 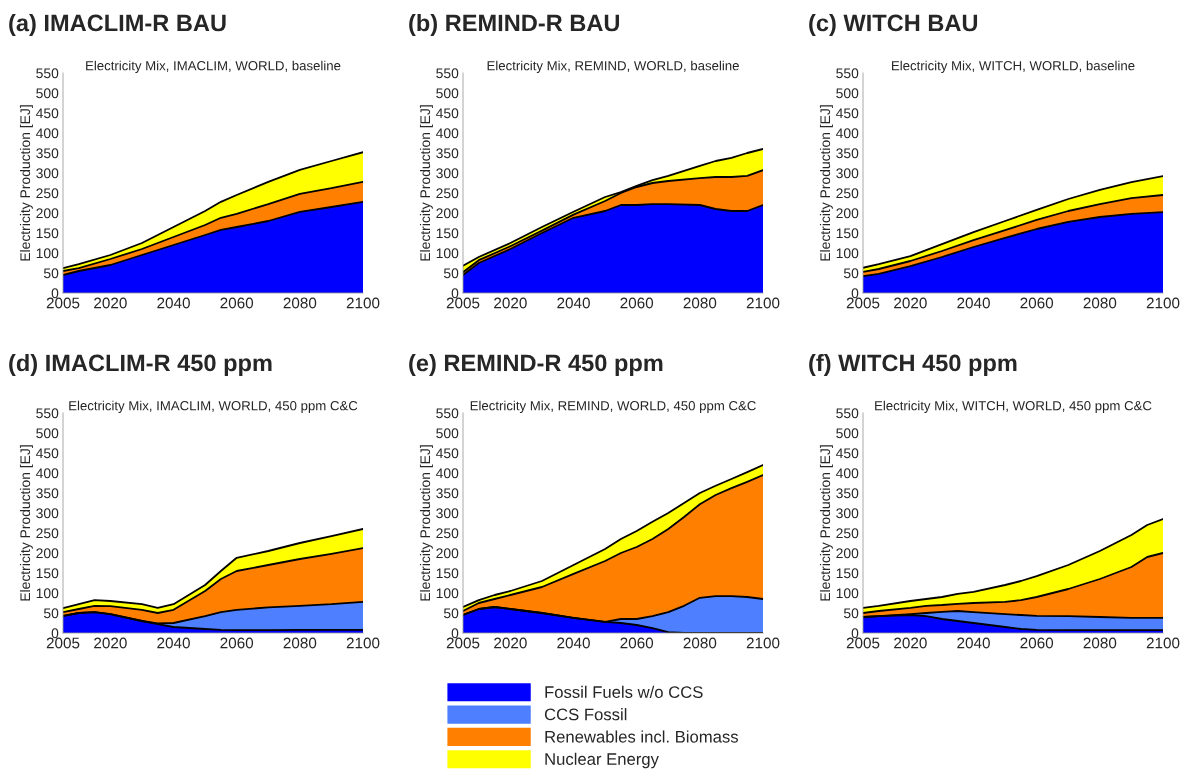 What do you see at coordinates (913, 365) in the screenshot?
I see `chart-title: (f) WITCH 450 ppm` at bounding box center [913, 365].